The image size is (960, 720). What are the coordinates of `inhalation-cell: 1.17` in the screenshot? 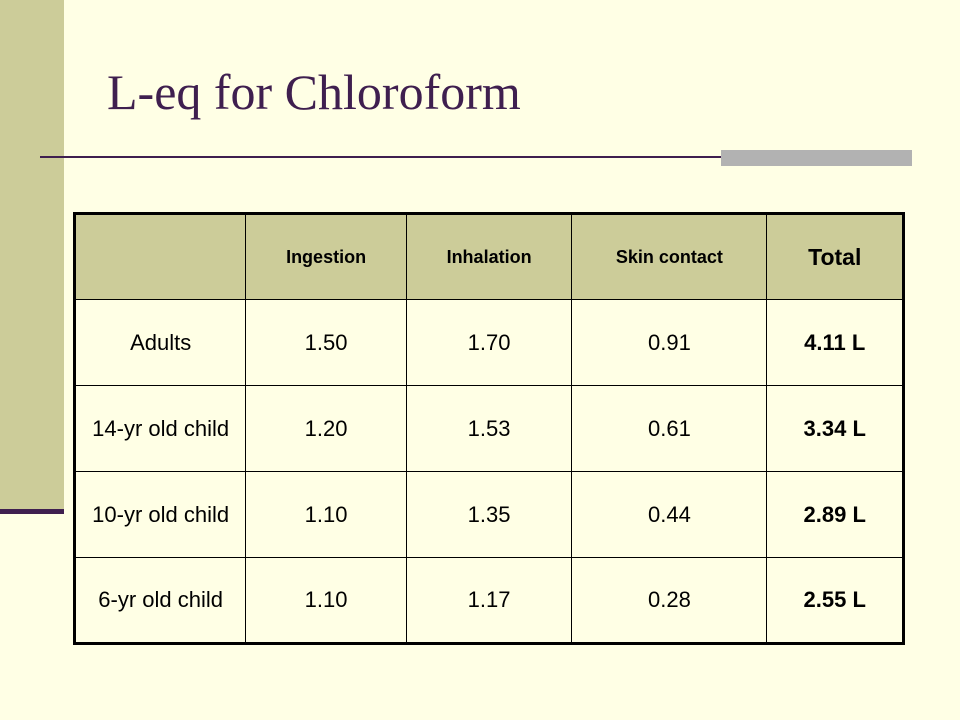 It's located at (489, 600).